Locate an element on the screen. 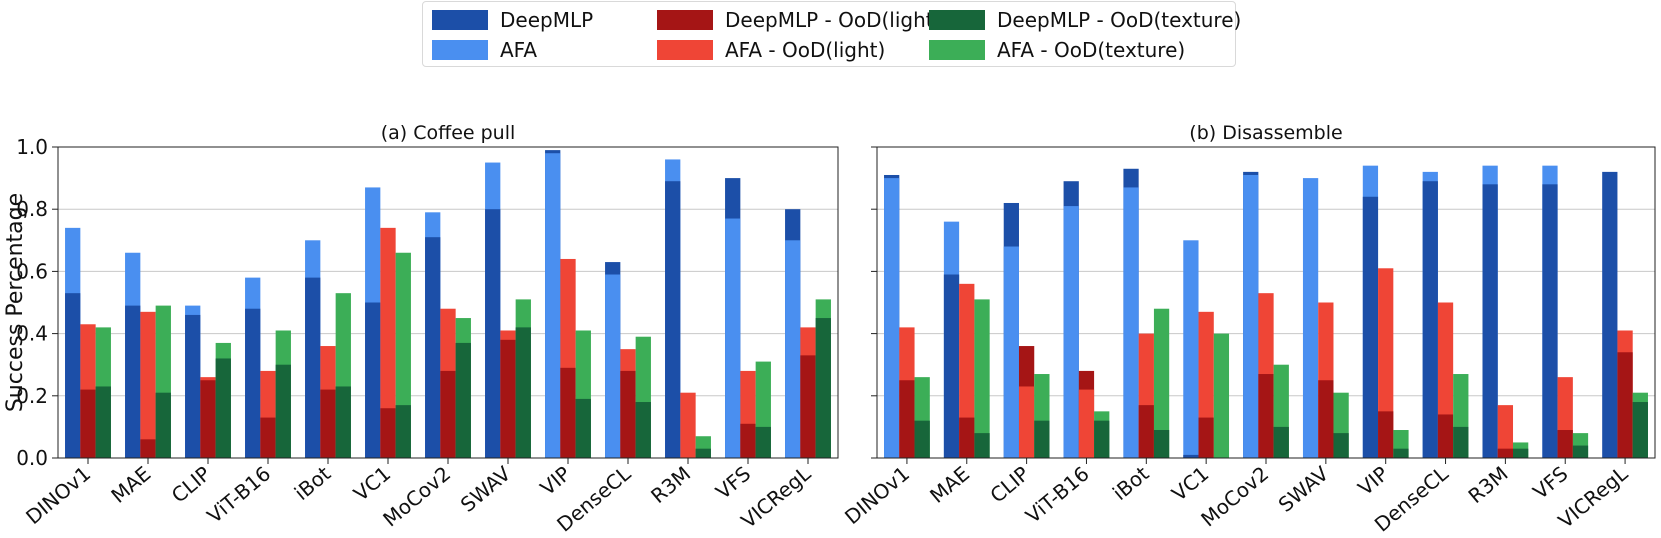  bar-a-vfs-deepmlp-ood-light is located at coordinates (748, 440).